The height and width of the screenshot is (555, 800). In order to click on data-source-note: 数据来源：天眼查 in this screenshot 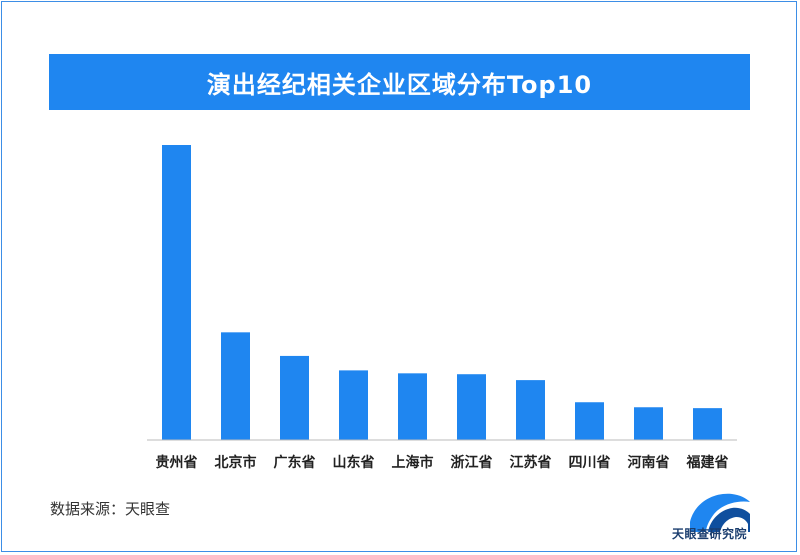, I will do `click(110, 509)`.